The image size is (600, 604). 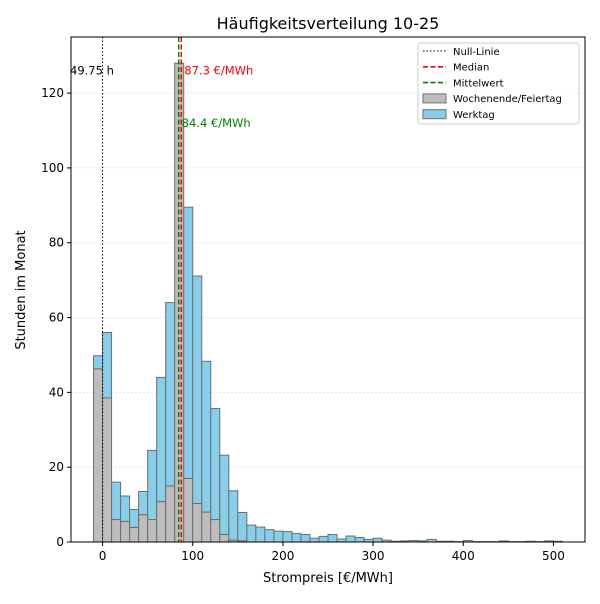 What do you see at coordinates (52, 168) in the screenshot?
I see `y-tick-label: 100` at bounding box center [52, 168].